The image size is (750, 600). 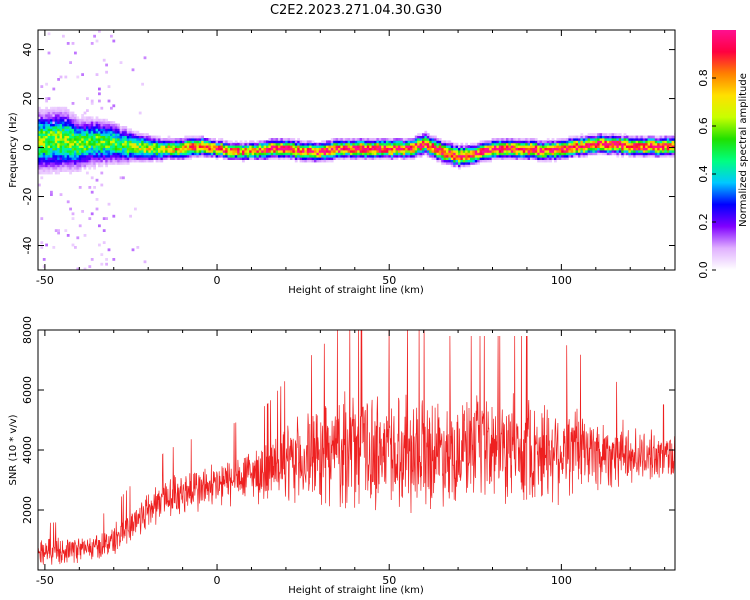 What do you see at coordinates (27, 246) in the screenshot?
I see `y-tick-label: -40` at bounding box center [27, 246].